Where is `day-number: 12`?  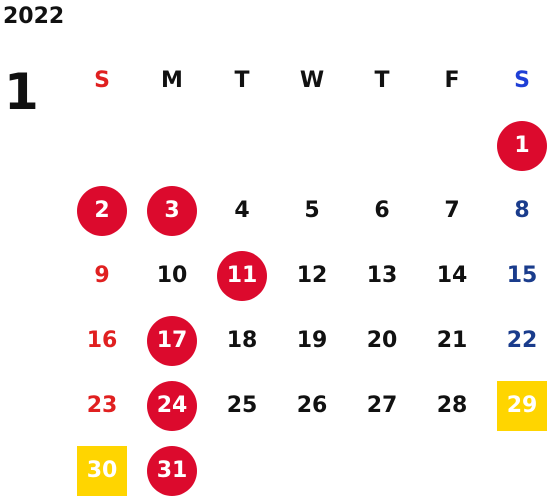
day-number: 12 is located at coordinates (312, 275).